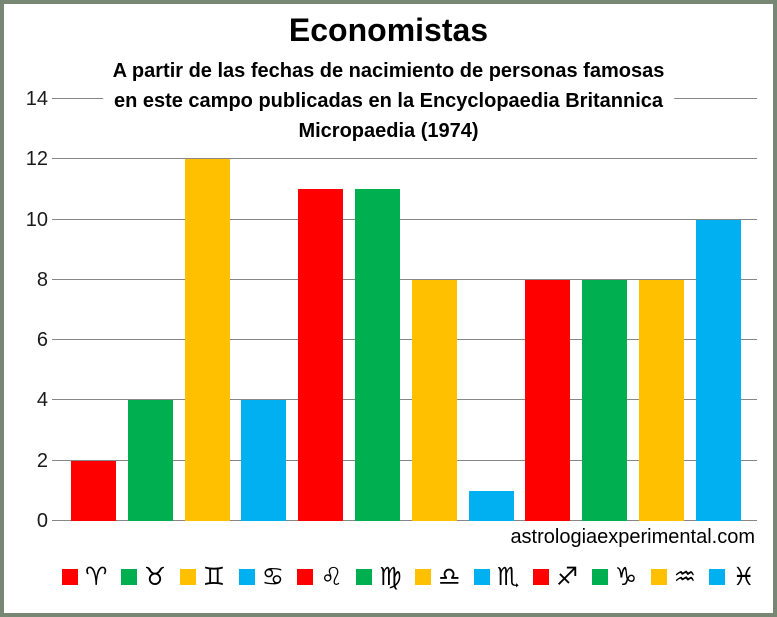 The height and width of the screenshot is (617, 777). I want to click on legend-swatch-geminis, so click(187, 577).